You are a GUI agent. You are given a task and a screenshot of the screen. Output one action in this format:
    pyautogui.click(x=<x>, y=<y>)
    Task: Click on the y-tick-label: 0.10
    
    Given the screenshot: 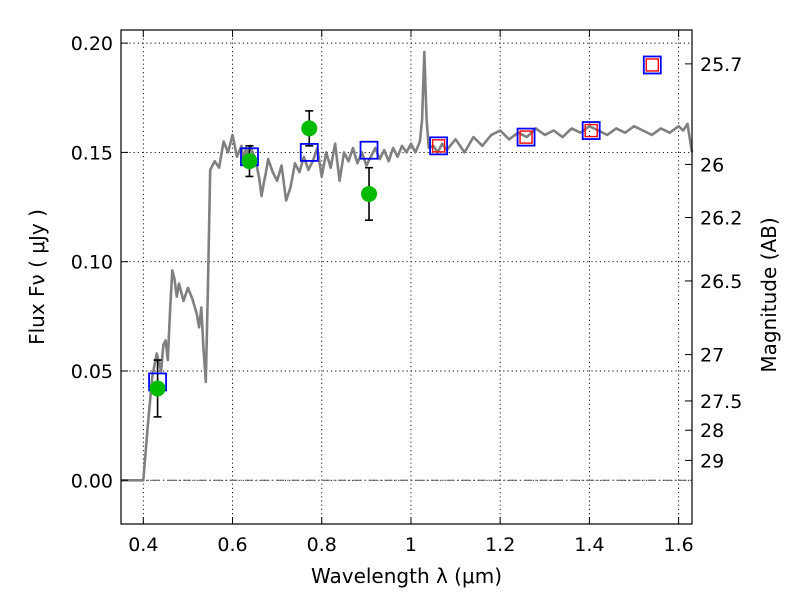 What is the action you would take?
    pyautogui.click(x=92, y=263)
    